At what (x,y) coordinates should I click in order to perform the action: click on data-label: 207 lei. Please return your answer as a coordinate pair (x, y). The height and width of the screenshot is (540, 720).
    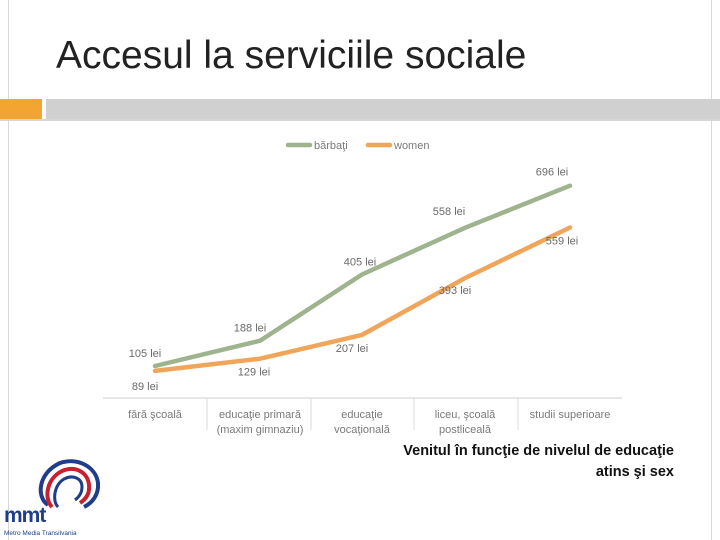
    Looking at the image, I should click on (352, 349).